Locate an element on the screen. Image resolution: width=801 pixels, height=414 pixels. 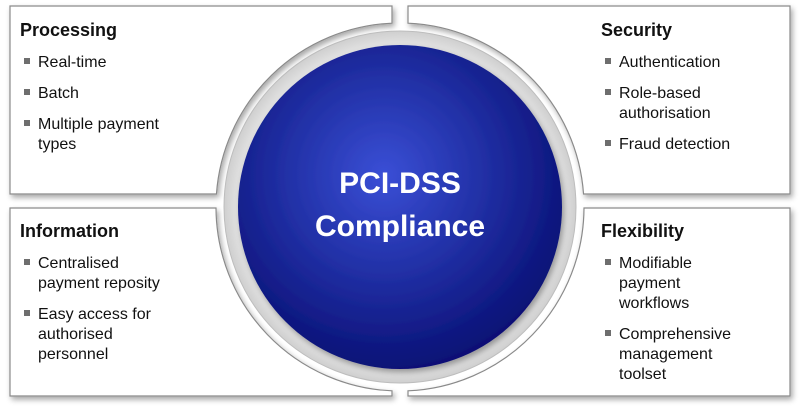
security-item-0-line-0: Authentication is located at coordinates (669, 62).